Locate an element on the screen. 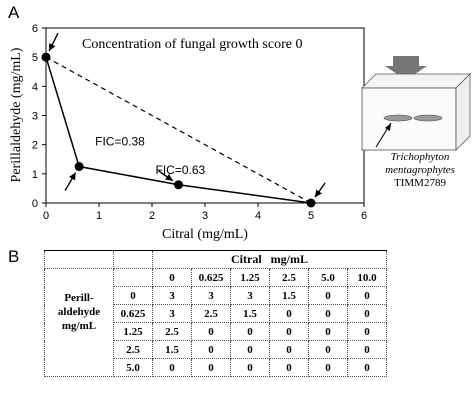 This screenshot has width=474, height=406. perillaldehyde-group-header: Perill- aldehyde mg/mL is located at coordinates (79, 322).